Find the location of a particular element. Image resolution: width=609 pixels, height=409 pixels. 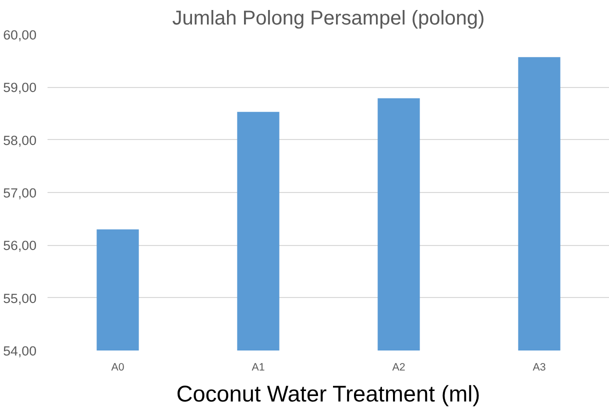

y-tick-label: 55,00 is located at coordinates (20, 298).